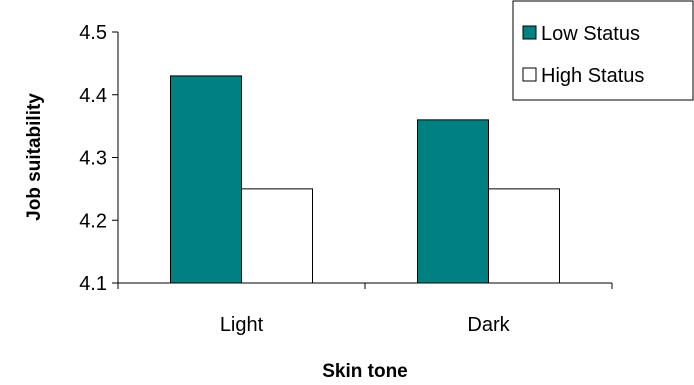 The height and width of the screenshot is (385, 694). Describe the element at coordinates (93, 159) in the screenshot. I see `y-tick-label: 4.3` at that location.